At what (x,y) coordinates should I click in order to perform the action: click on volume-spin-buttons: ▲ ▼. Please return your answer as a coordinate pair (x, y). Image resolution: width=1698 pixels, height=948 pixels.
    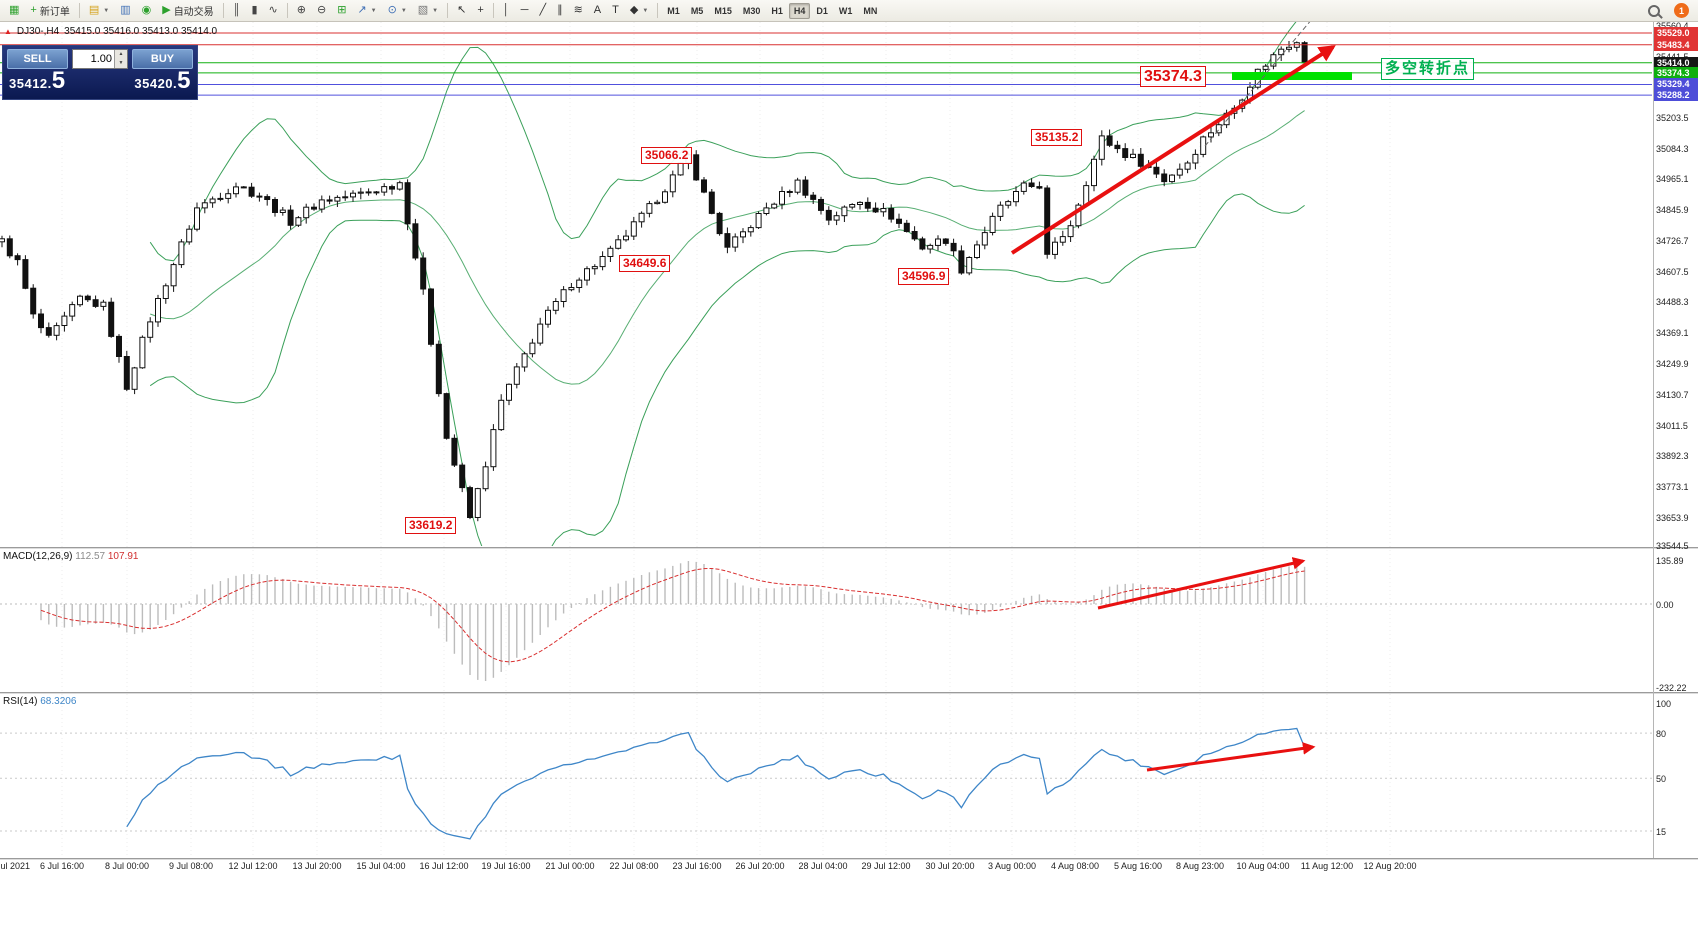
    Looking at the image, I should click on (120, 59).